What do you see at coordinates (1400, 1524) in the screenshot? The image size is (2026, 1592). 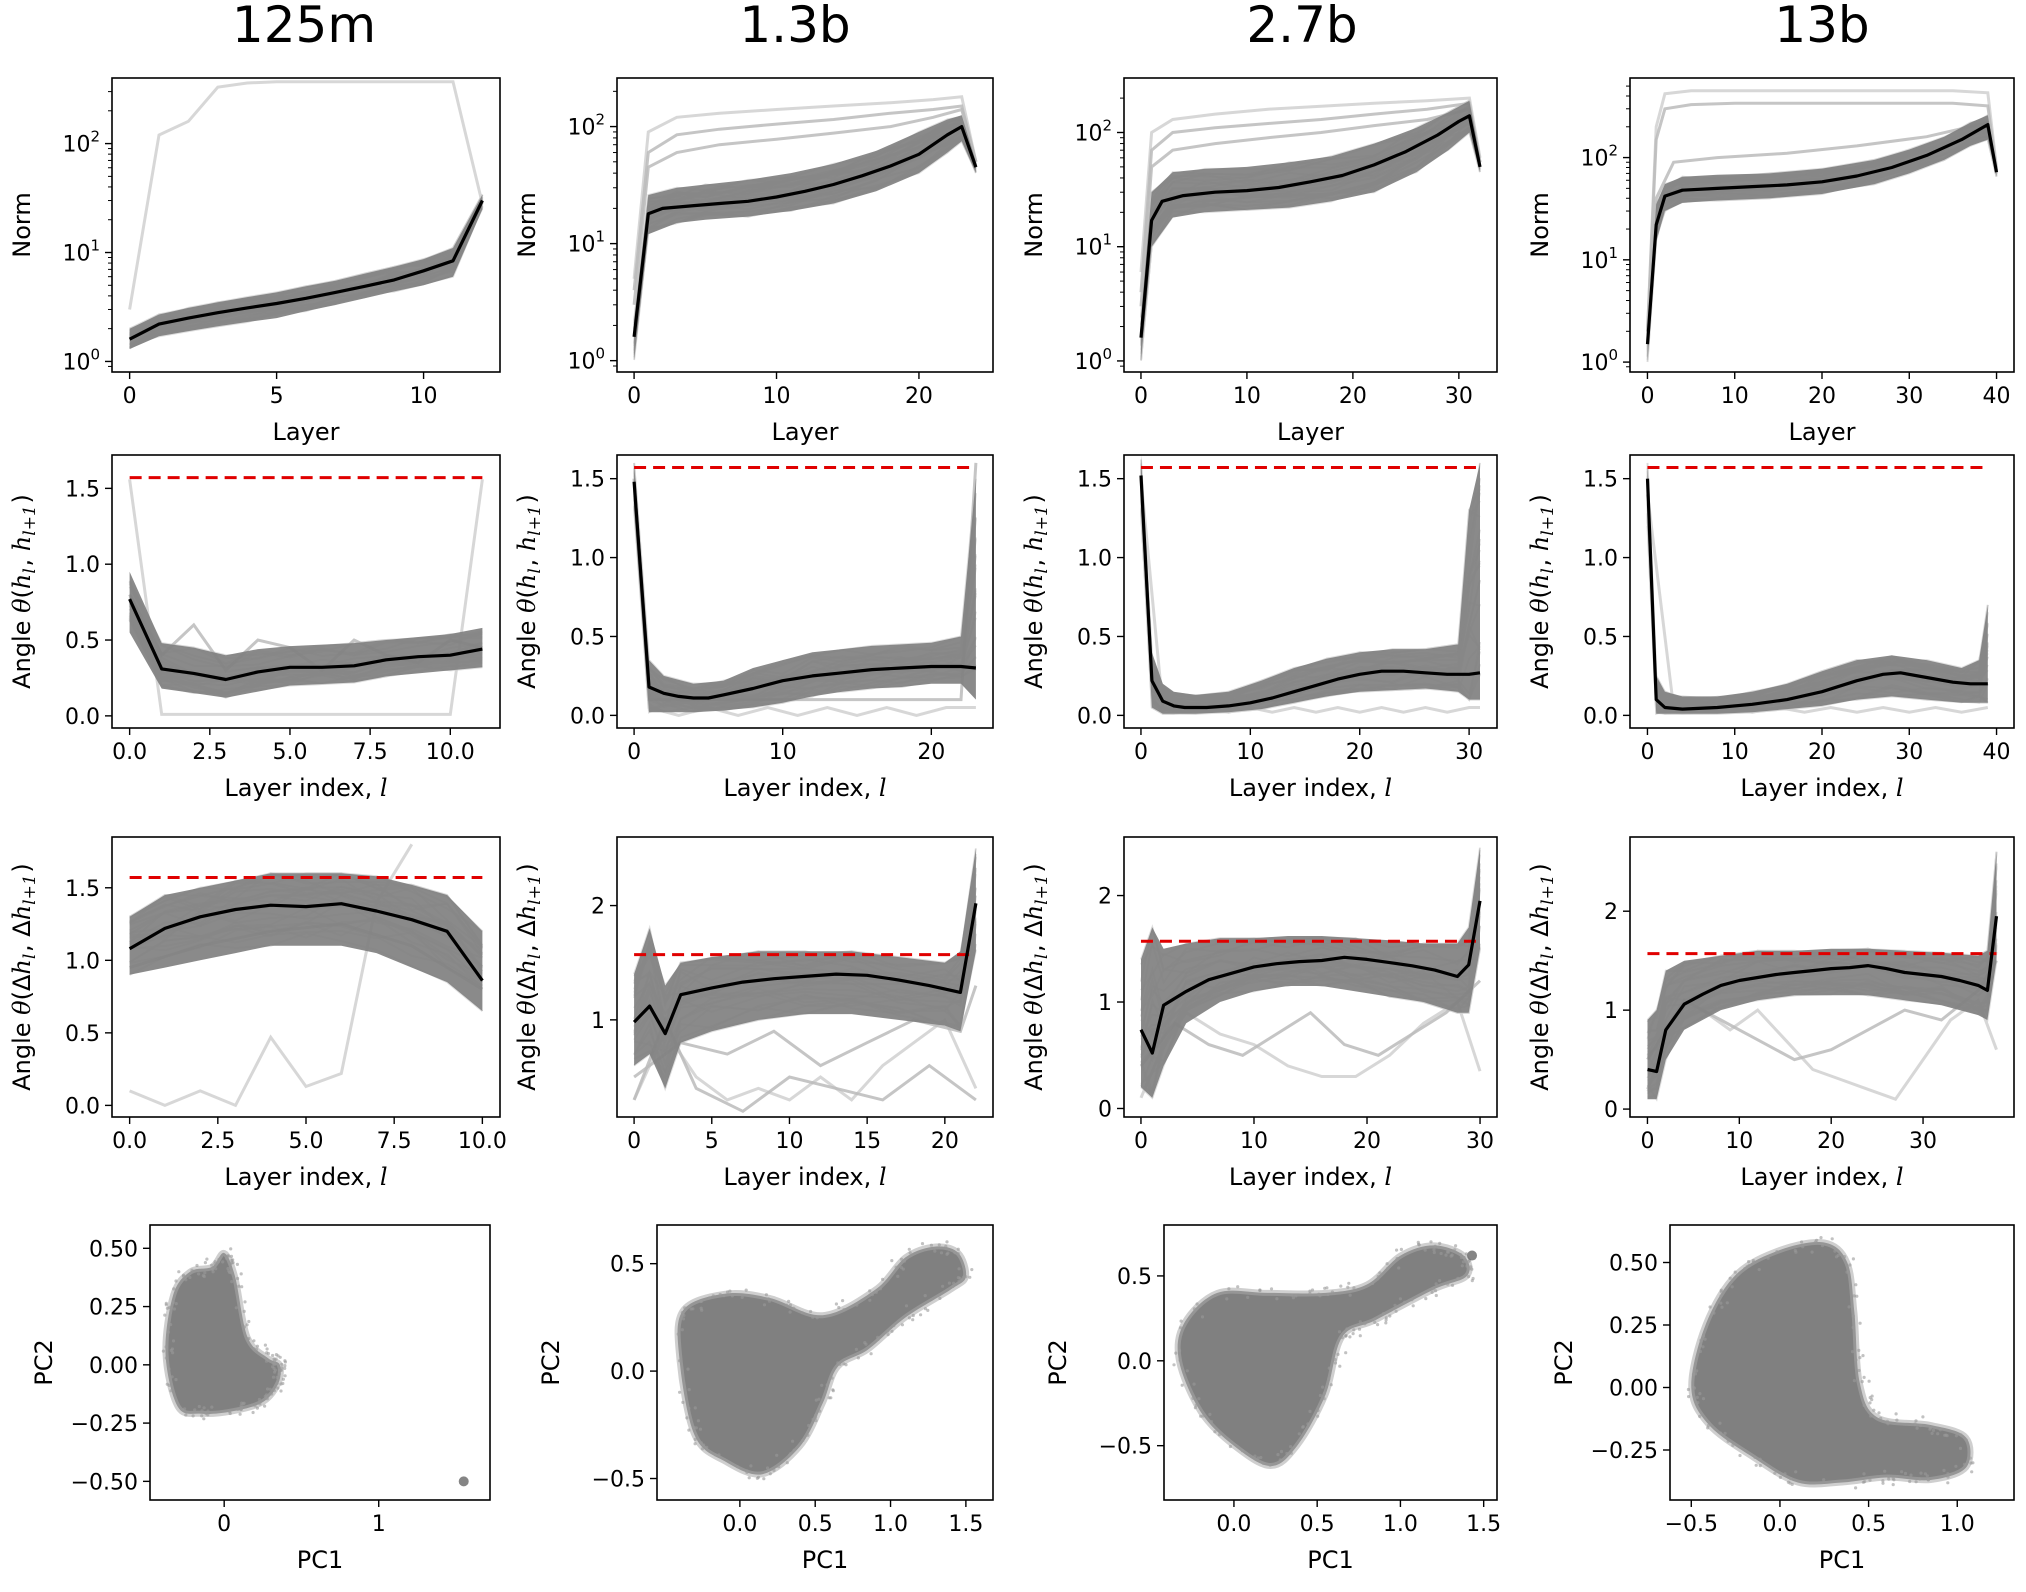 I see `x-tick-label: 1.0` at bounding box center [1400, 1524].